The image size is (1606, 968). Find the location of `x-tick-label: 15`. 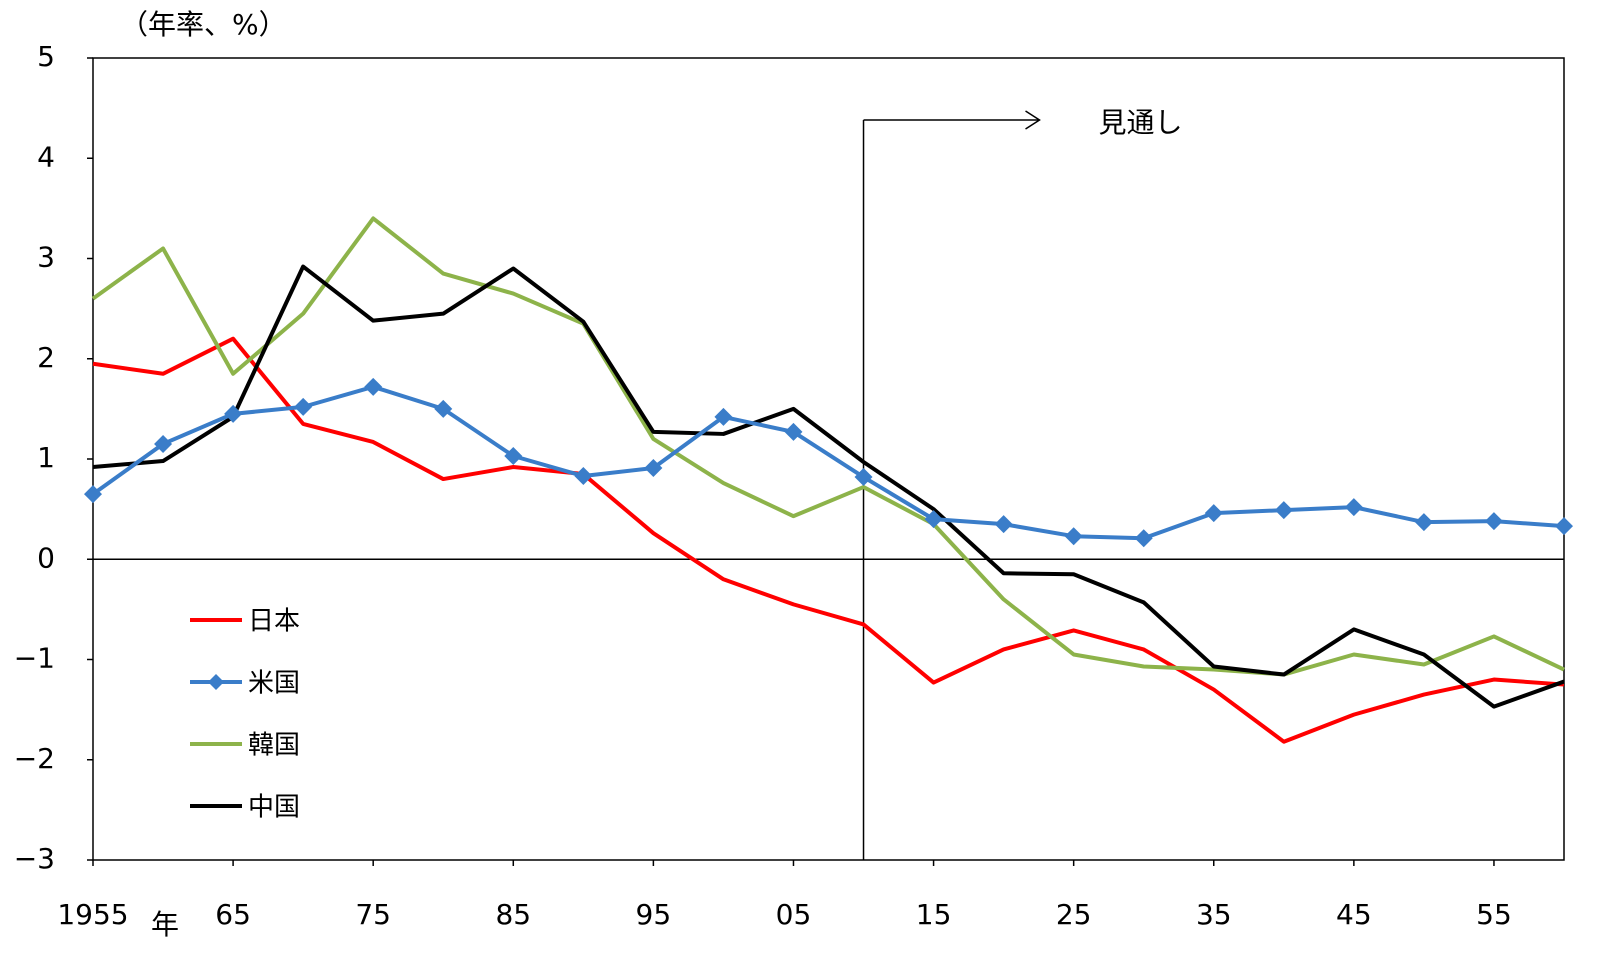

x-tick-label: 15 is located at coordinates (934, 914).